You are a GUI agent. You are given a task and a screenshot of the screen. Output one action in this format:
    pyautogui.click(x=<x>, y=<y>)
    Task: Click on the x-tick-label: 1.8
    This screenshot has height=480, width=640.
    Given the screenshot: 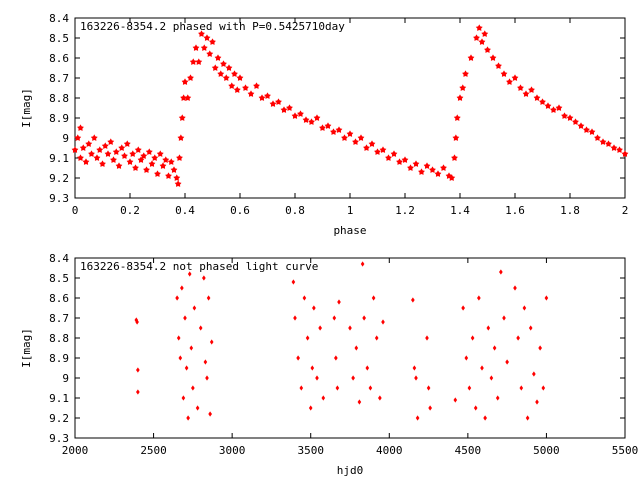 What is the action you would take?
    pyautogui.click(x=570, y=210)
    